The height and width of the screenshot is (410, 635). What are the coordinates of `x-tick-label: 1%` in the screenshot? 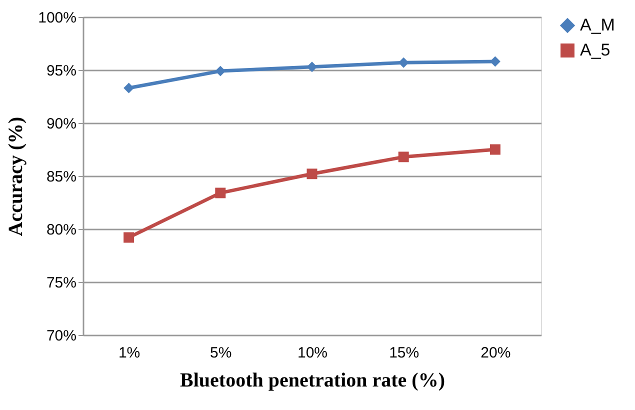 It's located at (129, 353).